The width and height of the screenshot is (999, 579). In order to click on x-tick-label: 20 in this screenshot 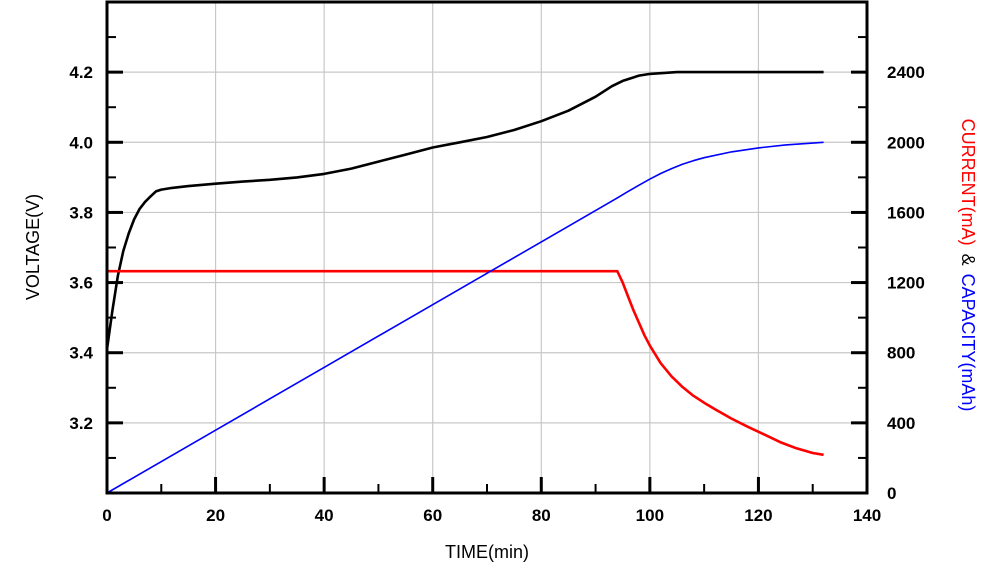, I will do `click(215, 515)`.